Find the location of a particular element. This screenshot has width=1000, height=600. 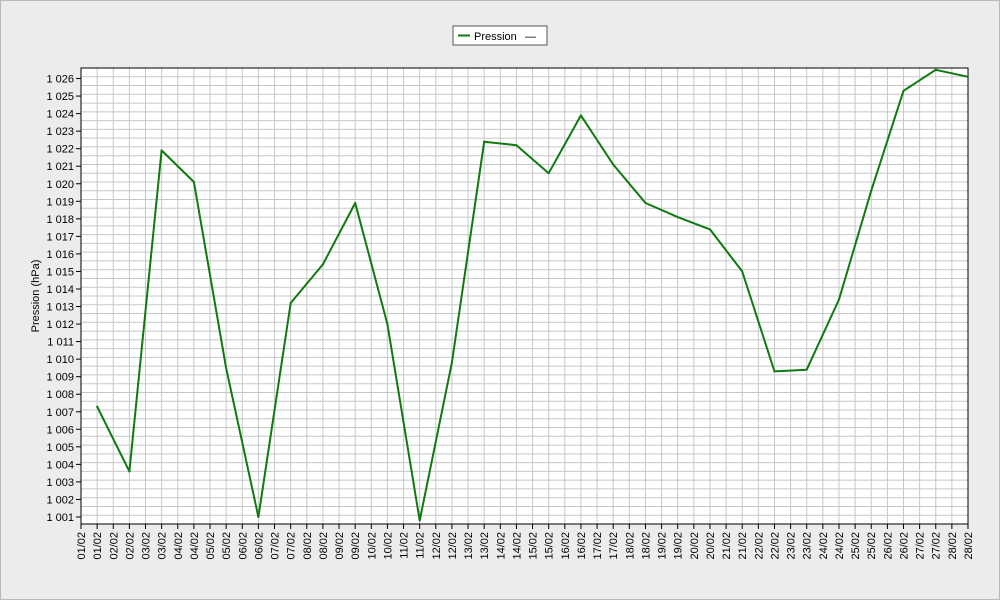

y-tick-label: 1 016 is located at coordinates (60, 255).